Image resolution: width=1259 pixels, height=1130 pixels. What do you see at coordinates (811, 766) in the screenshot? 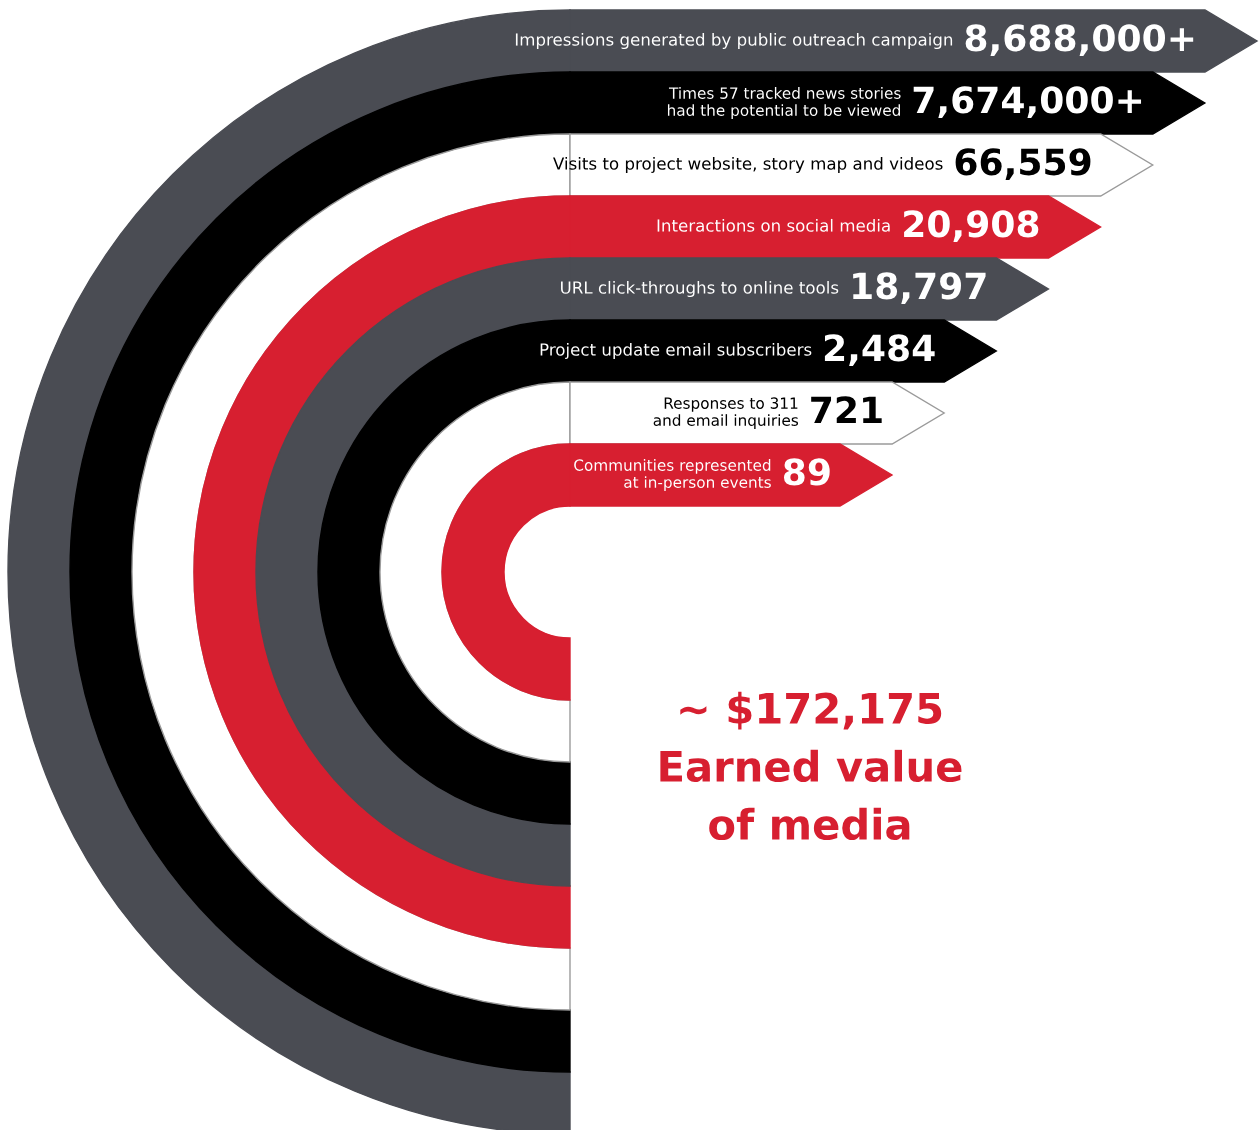
I see `text: Earned value` at bounding box center [811, 766].